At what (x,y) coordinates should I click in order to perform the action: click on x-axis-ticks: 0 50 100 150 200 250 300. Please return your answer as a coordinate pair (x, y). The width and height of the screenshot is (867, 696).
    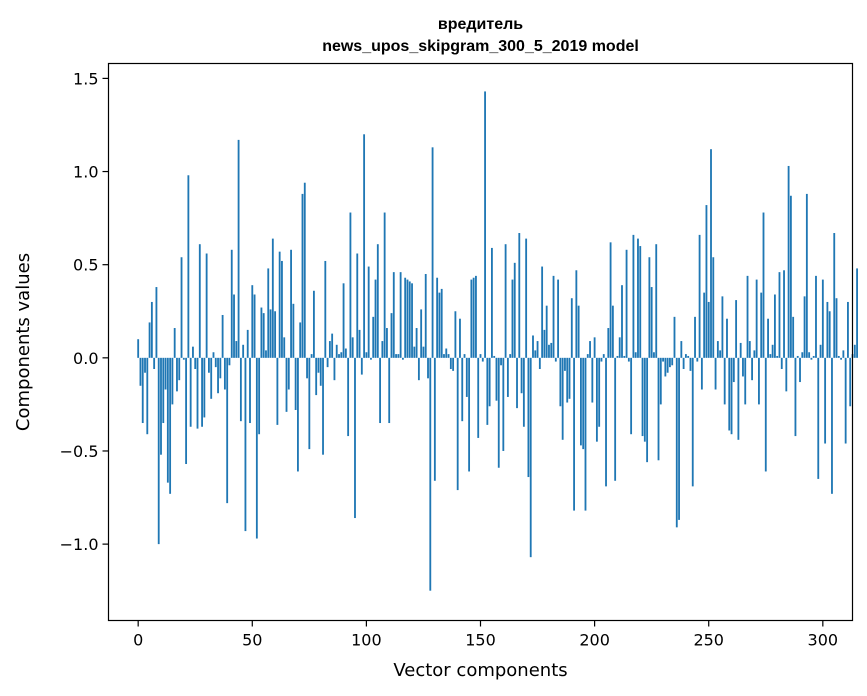
    Looking at the image, I should click on (485, 635).